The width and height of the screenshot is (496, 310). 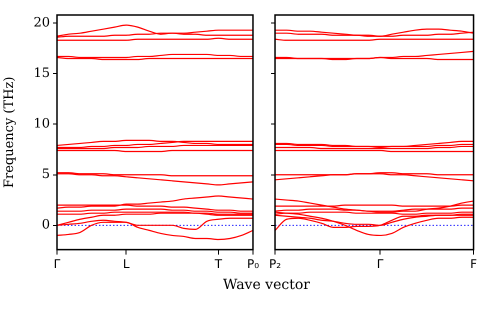 I want to click on y-tick-label: 20, so click(x=41, y=22).